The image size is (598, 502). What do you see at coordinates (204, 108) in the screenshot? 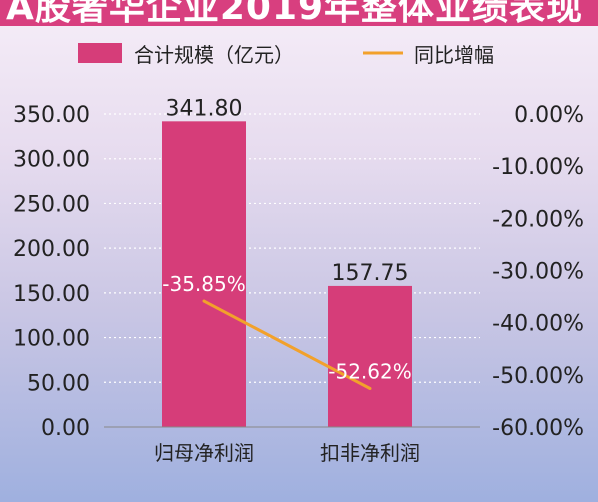
I see `bar-value-label: 341.80` at bounding box center [204, 108].